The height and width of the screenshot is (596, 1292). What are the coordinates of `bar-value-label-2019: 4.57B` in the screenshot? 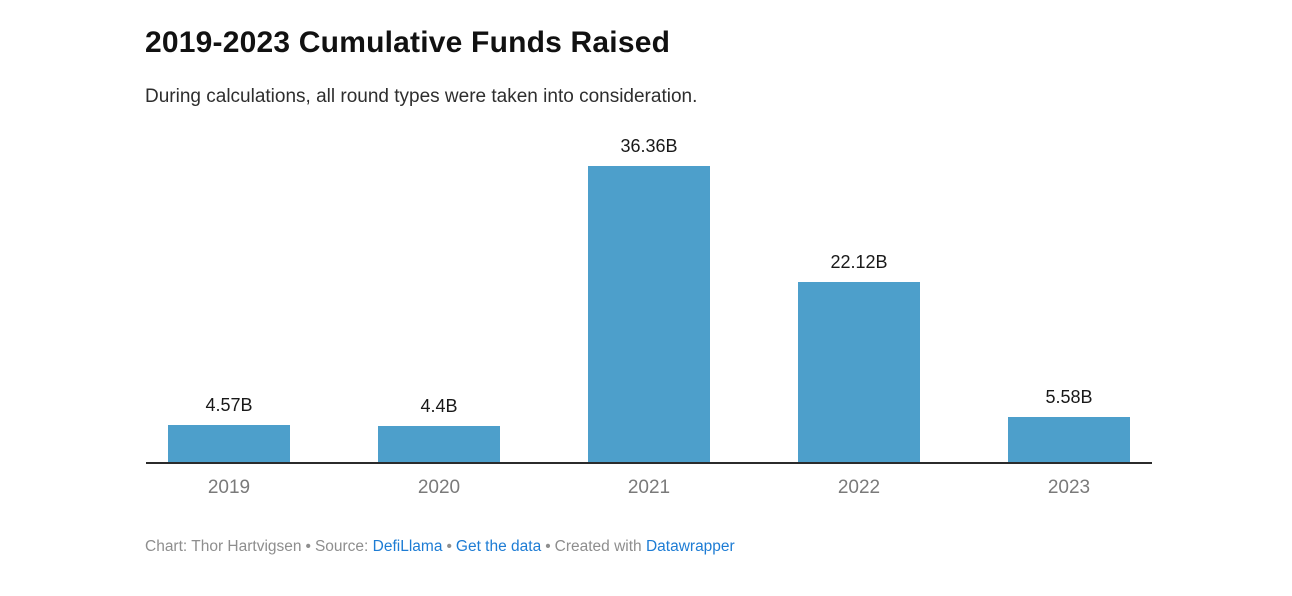 It's located at (229, 405).